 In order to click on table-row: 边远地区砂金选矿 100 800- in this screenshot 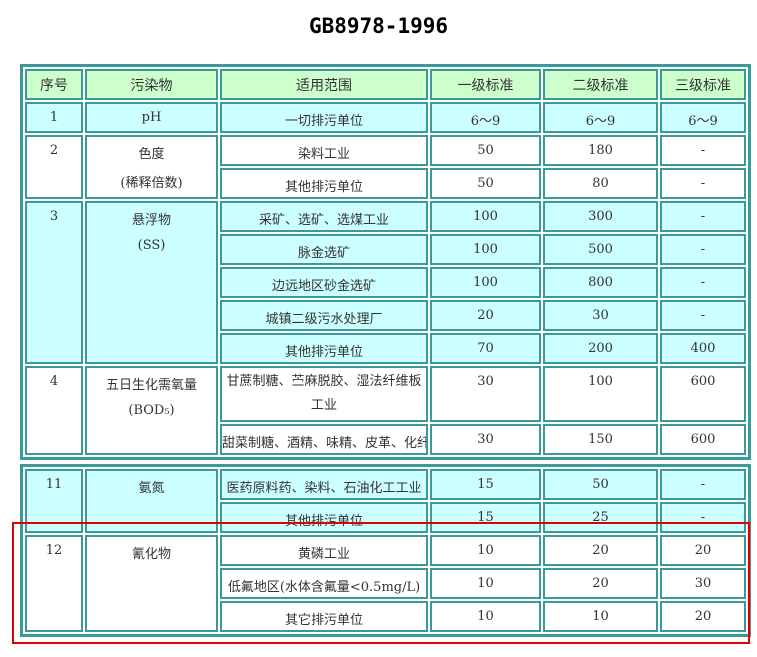, I will do `click(385, 282)`.